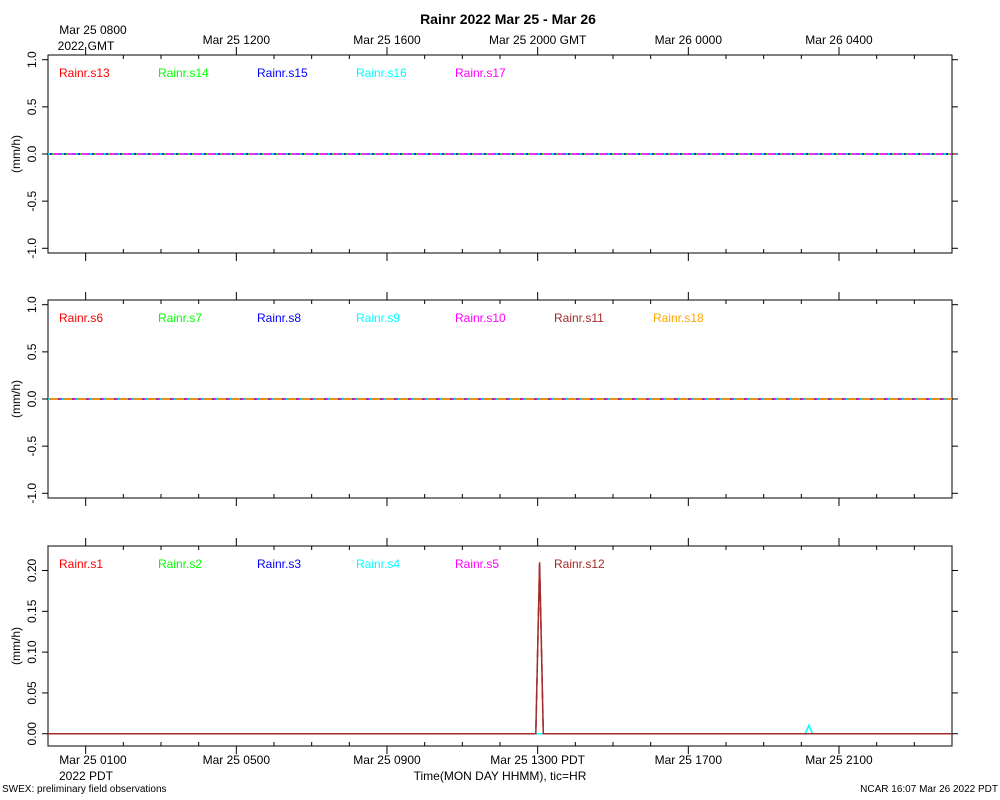 The height and width of the screenshot is (800, 1000). I want to click on bottom-axis-label: Mar 25 1700, so click(689, 760).